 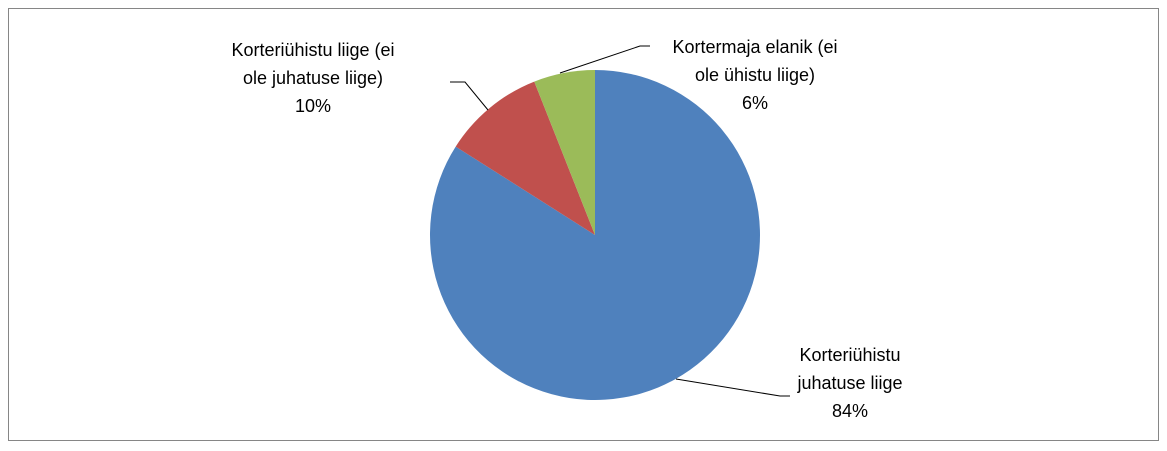 I want to click on value-label: 10%, so click(x=313, y=106).